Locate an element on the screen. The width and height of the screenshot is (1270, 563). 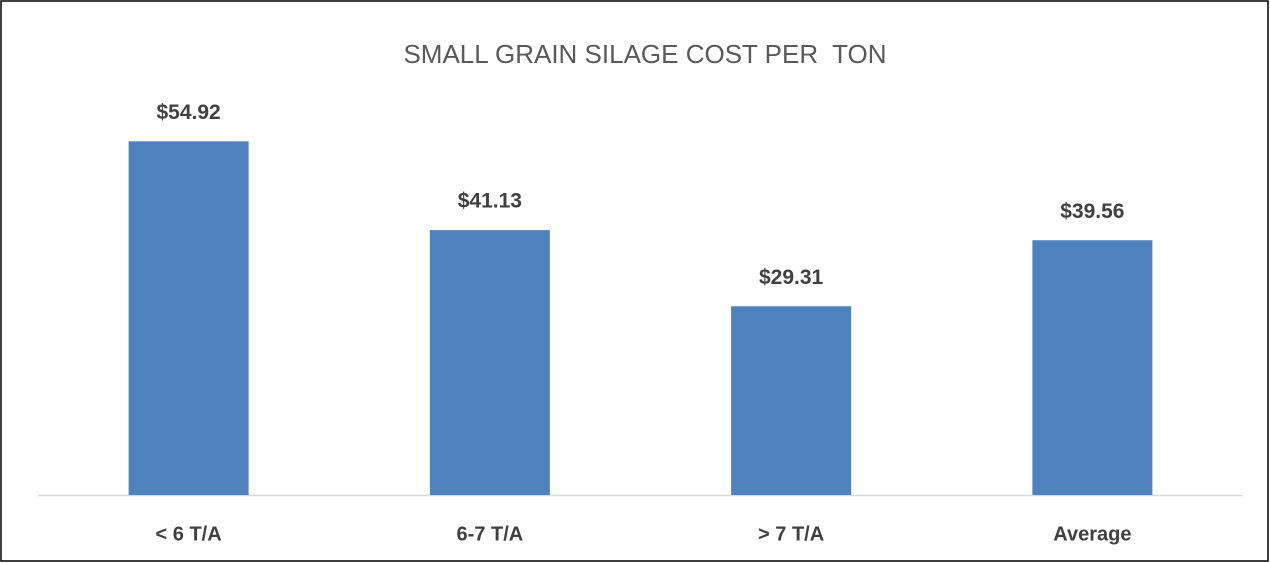
value-label: $54.92 is located at coordinates (189, 112).